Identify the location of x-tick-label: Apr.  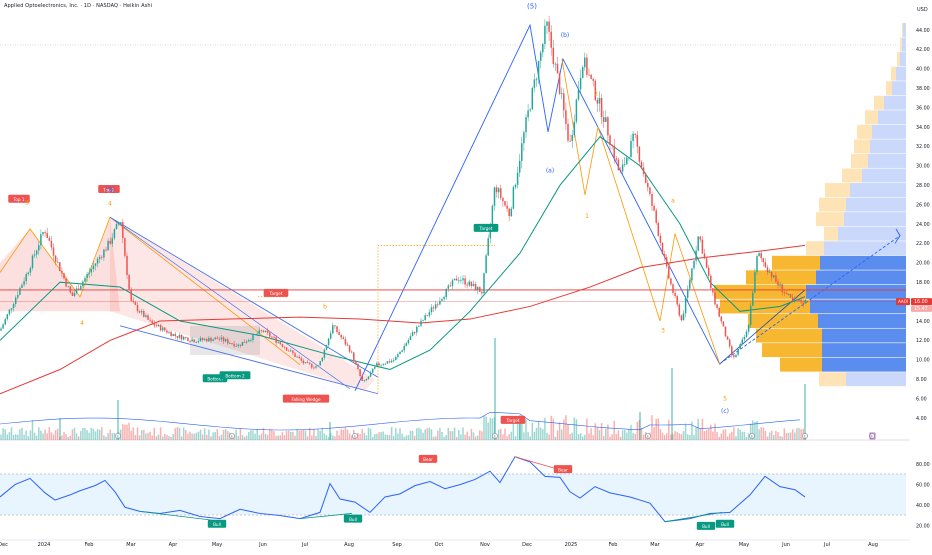
(174, 545).